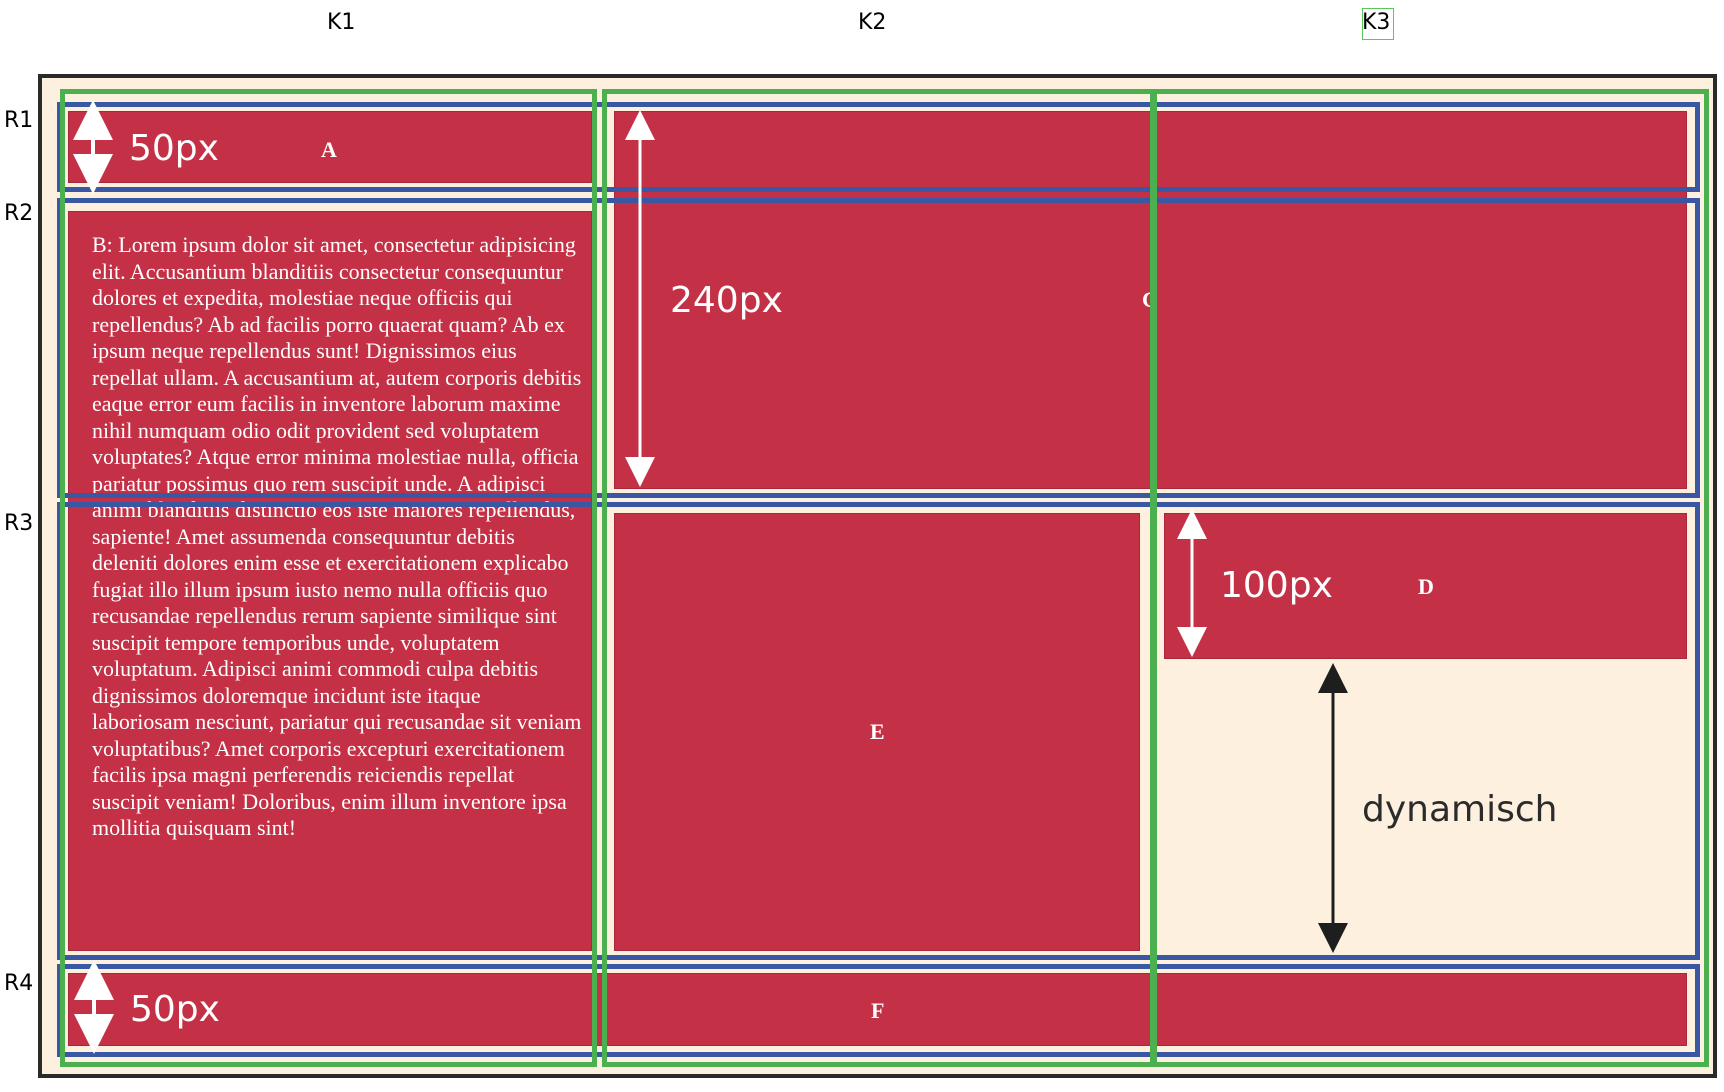 The image size is (1724, 1092). What do you see at coordinates (1276, 585) in the screenshot?
I see `d-height-label: 100px` at bounding box center [1276, 585].